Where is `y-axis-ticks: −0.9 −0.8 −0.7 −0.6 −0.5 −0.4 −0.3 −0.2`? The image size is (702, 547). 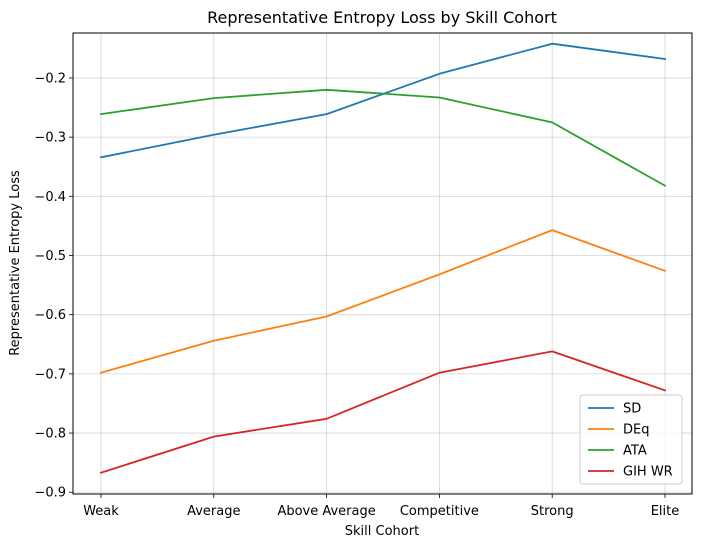
y-axis-ticks: −0.9 −0.8 −0.7 −0.6 −0.5 −0.4 −0.3 −0.2 is located at coordinates (53, 286).